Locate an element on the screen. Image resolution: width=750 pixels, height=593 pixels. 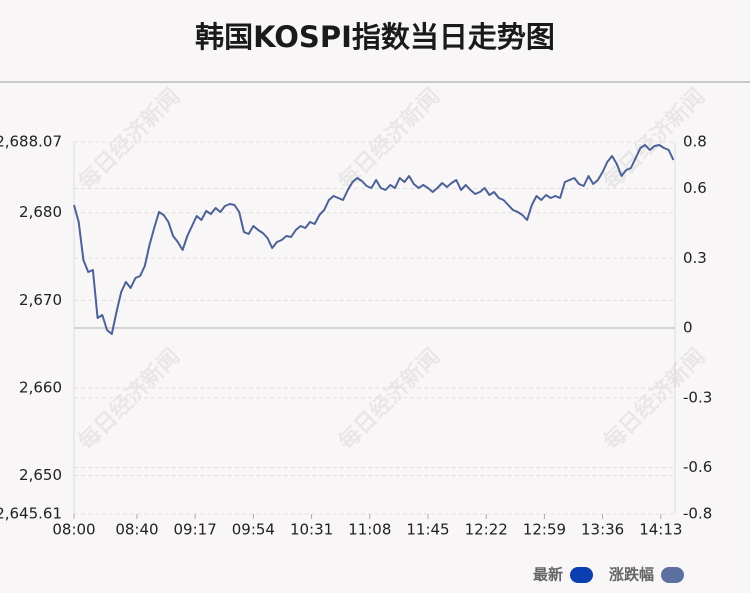
y-tick-label: 2,645.61 is located at coordinates (31, 514).